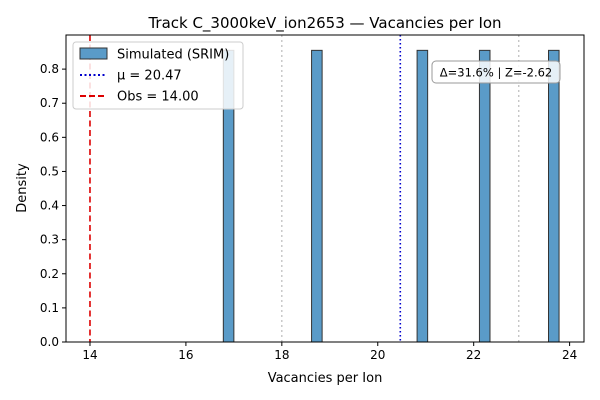 This screenshot has height=400, width=600. I want to click on y-tick-label: 0.6, so click(49, 137).